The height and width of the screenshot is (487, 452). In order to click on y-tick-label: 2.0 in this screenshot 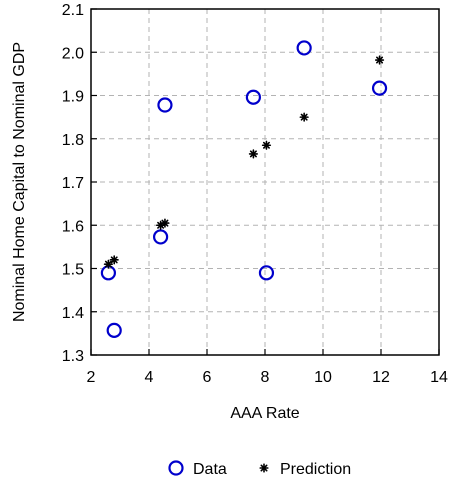, I will do `click(73, 53)`.